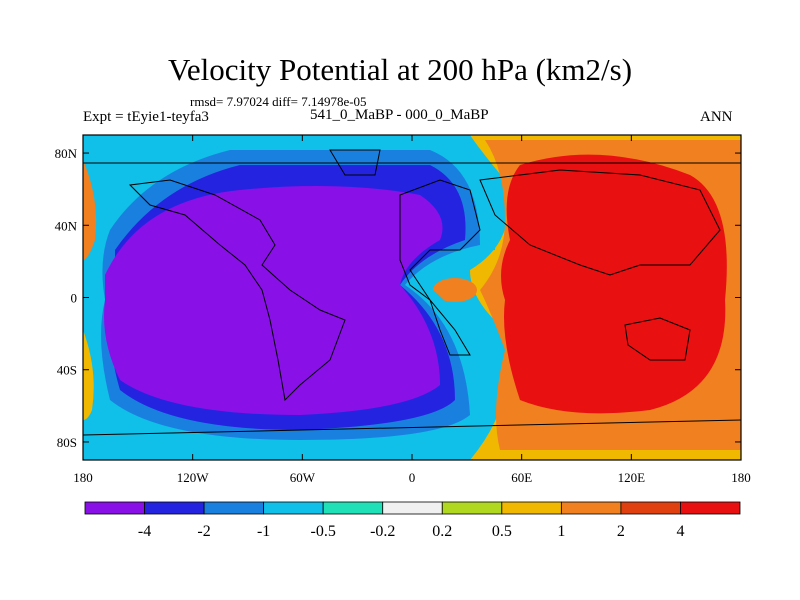  What do you see at coordinates (412, 477) in the screenshot?
I see `x-tick-label: 0` at bounding box center [412, 477].